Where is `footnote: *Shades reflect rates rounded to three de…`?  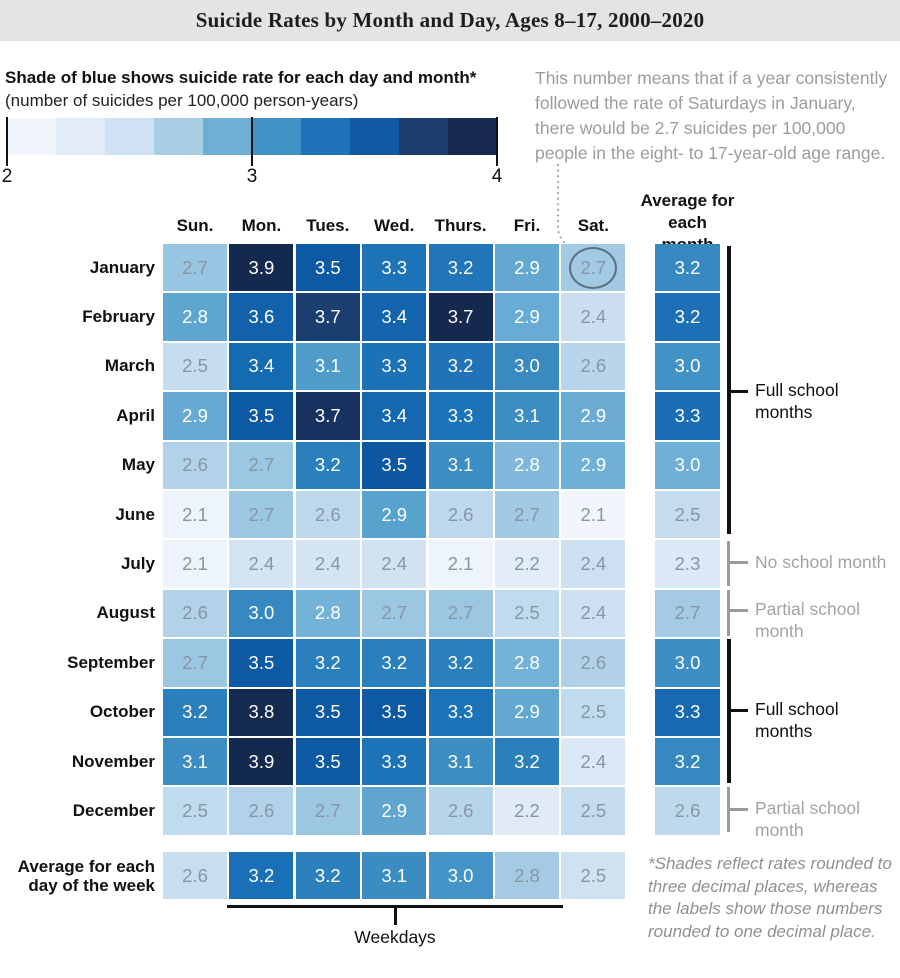
footnote: *Shades reflect rates rounded to three de… is located at coordinates (770, 897).